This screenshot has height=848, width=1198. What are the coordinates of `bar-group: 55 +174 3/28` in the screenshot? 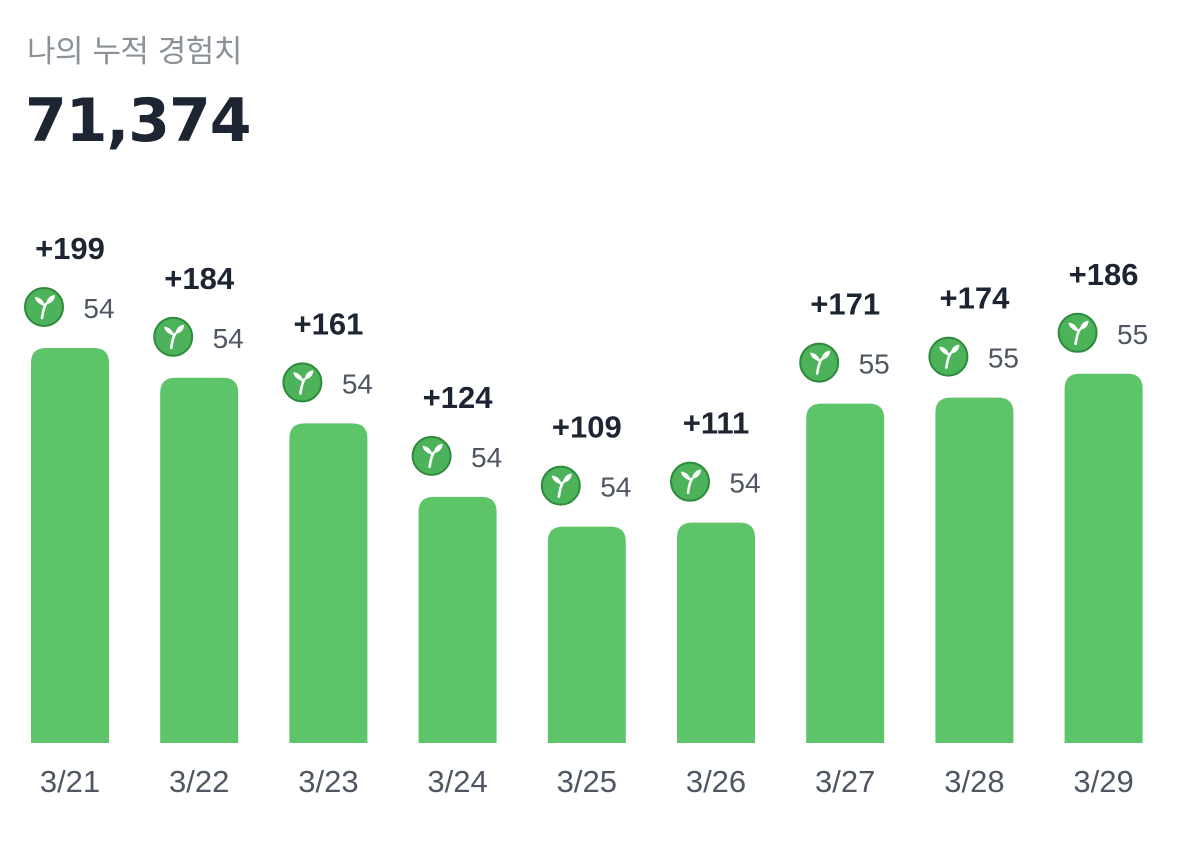 It's located at (973, 540).